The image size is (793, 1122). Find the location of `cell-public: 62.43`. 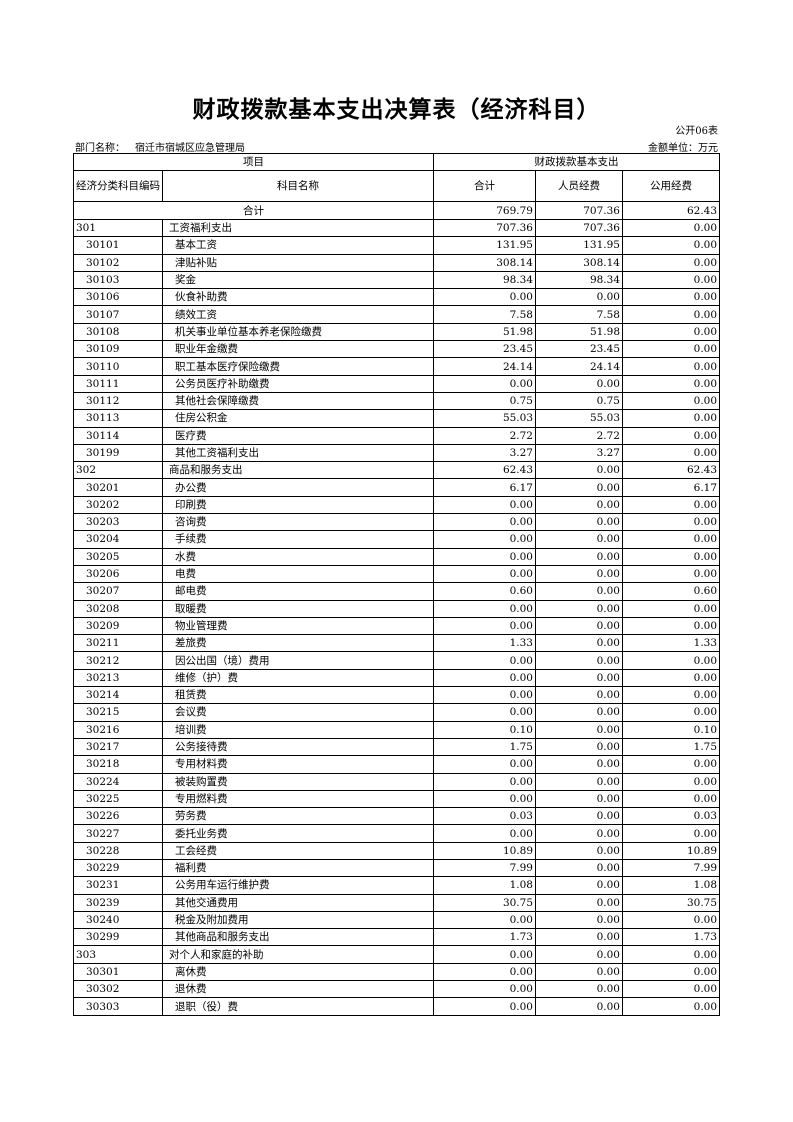

cell-public: 62.43 is located at coordinates (671, 470).